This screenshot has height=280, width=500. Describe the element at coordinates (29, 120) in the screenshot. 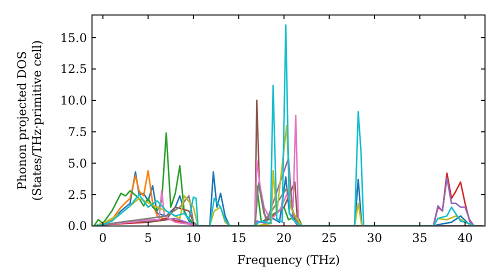

I see `y-axis-title: Phonon projected DOS (States/THz·primitive cell)` at that location.